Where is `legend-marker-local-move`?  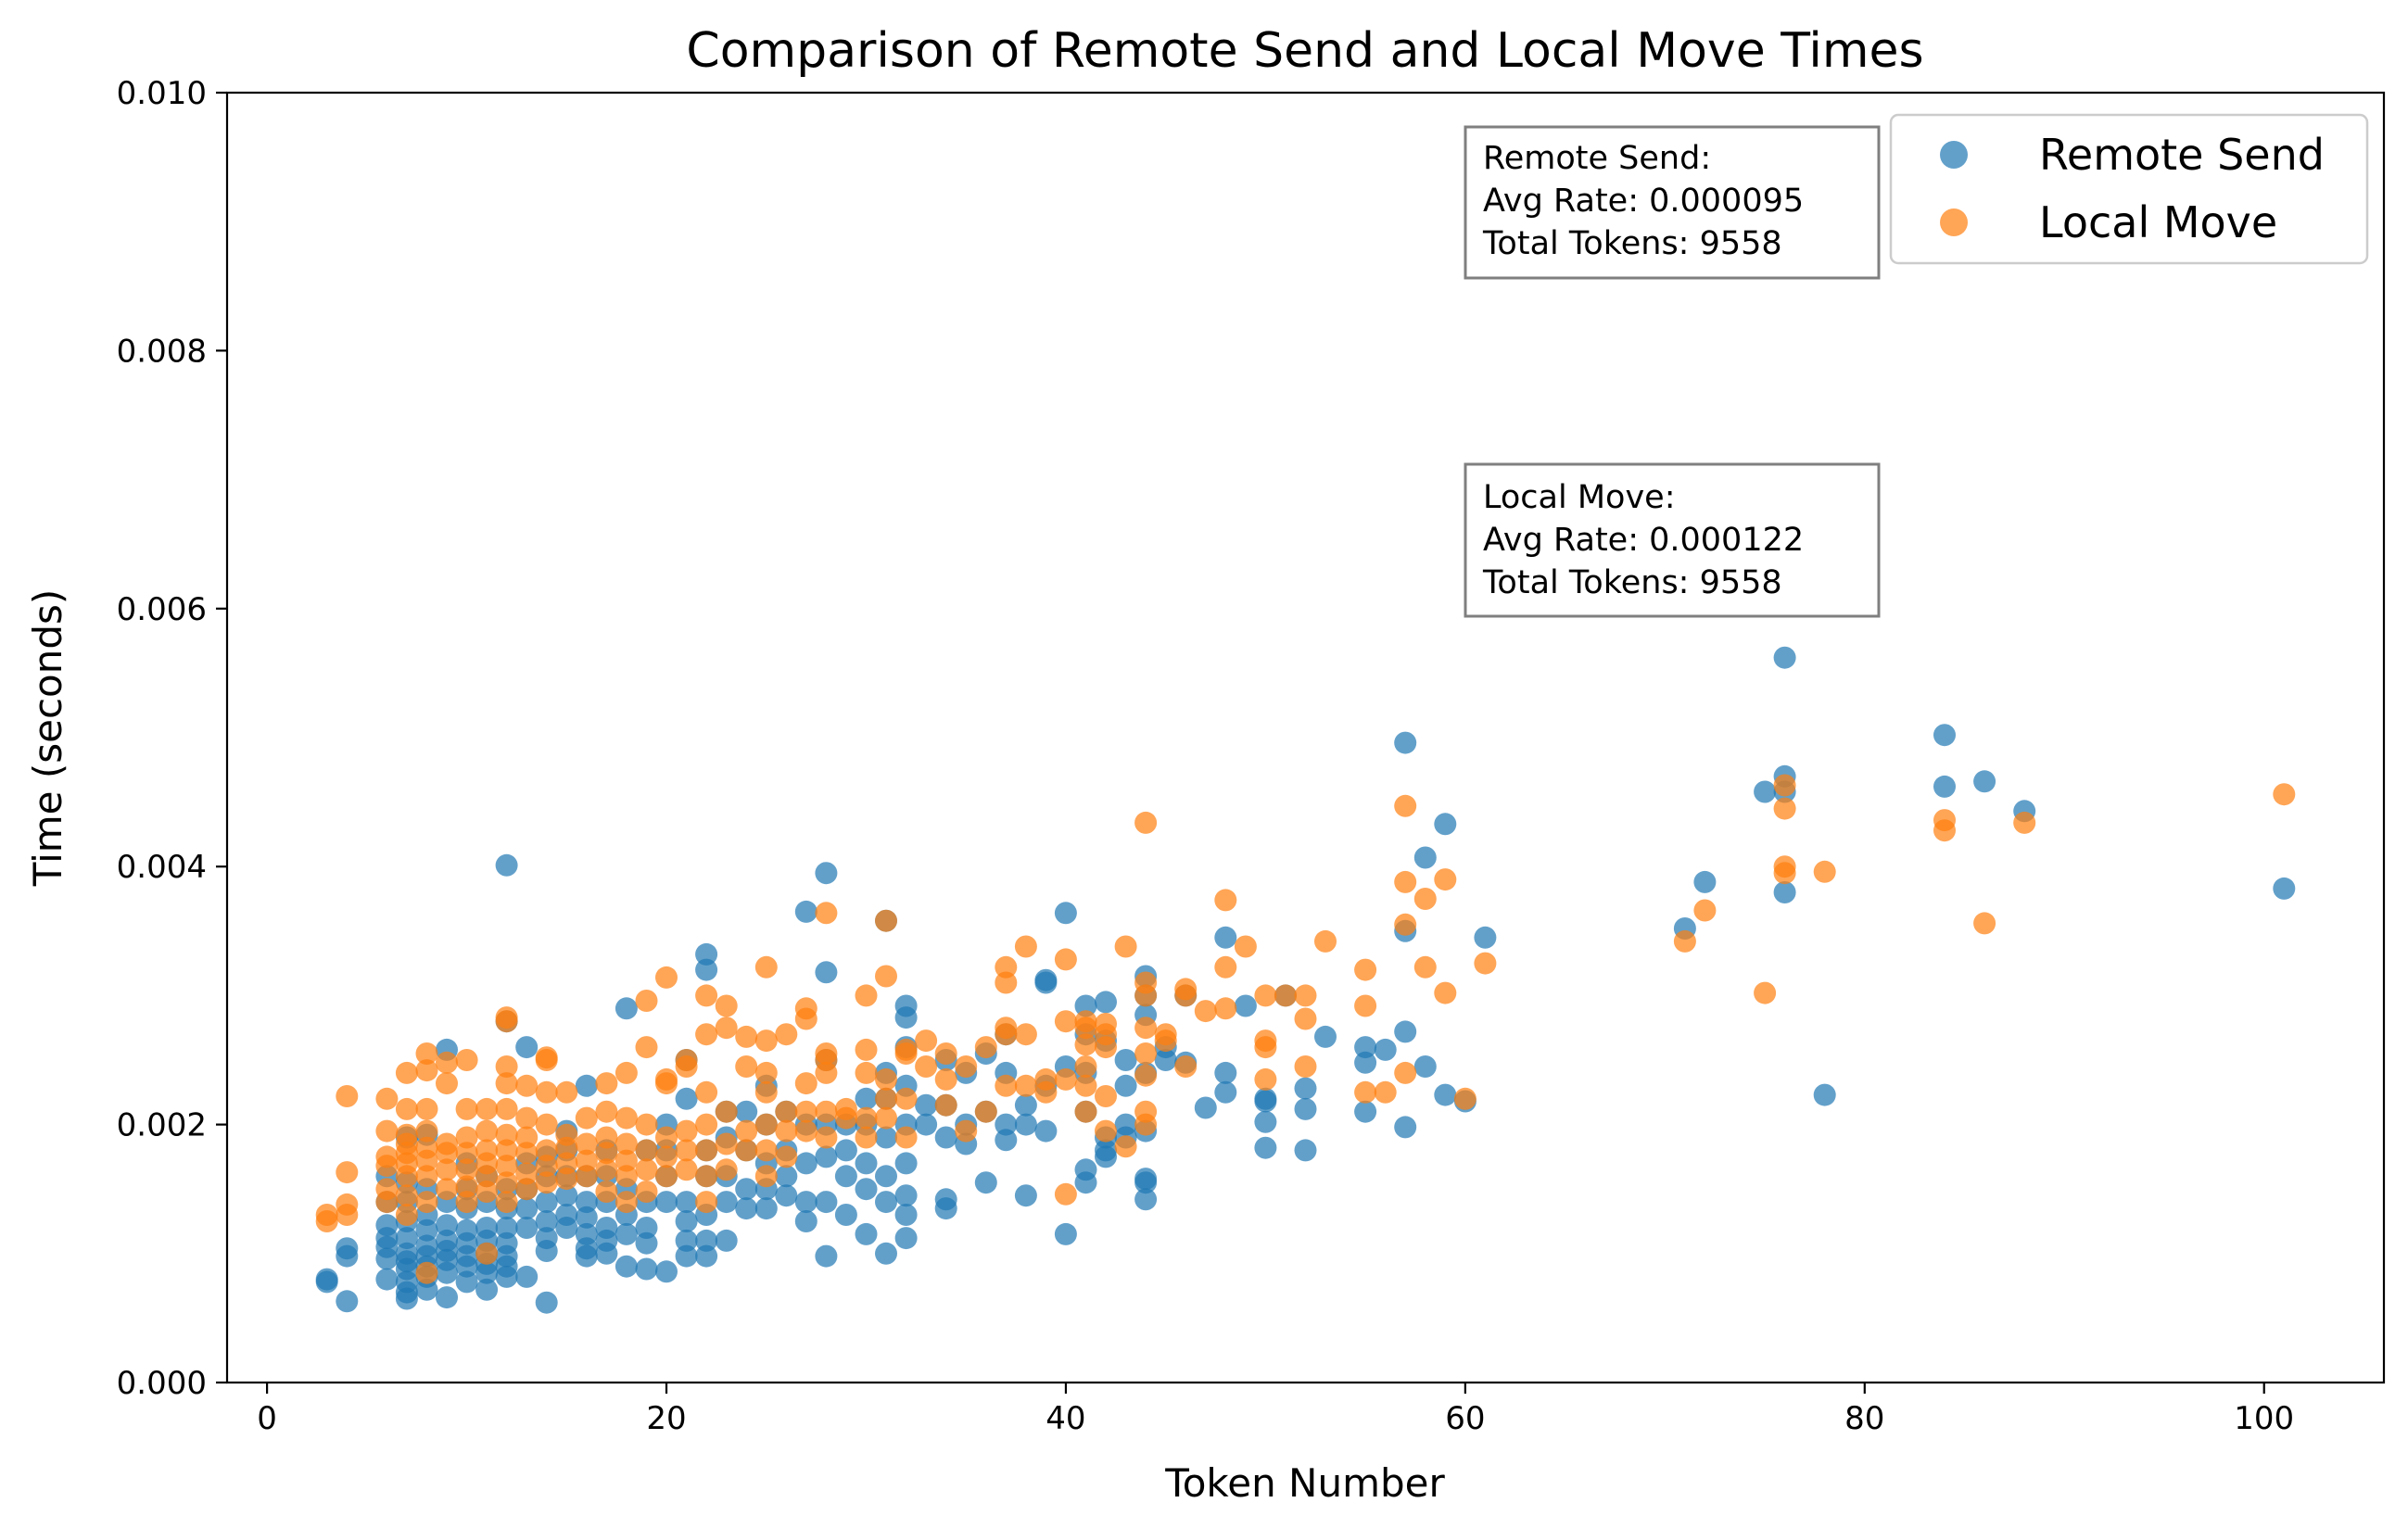 legend-marker-local-move is located at coordinates (1954, 222).